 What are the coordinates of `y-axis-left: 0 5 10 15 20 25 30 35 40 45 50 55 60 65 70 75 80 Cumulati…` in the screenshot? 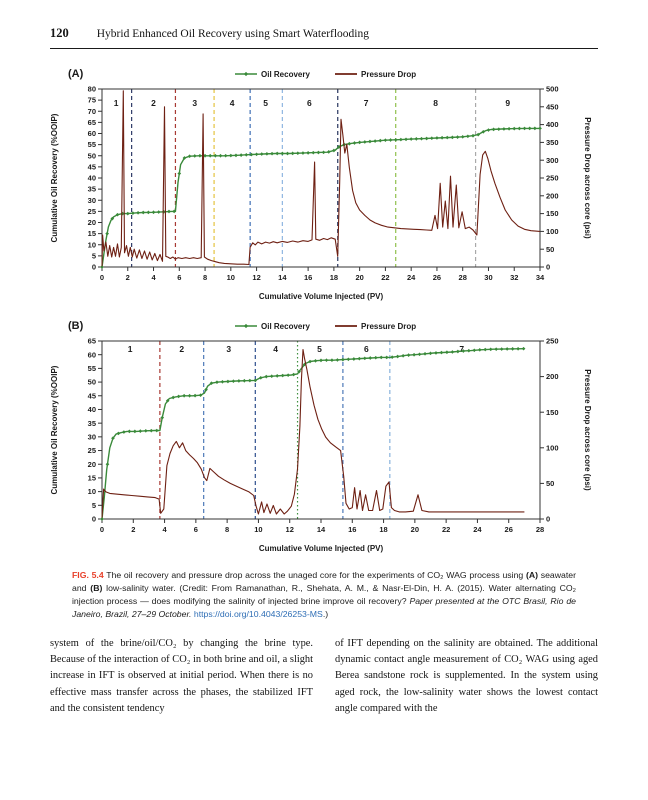 It's located at (76, 178).